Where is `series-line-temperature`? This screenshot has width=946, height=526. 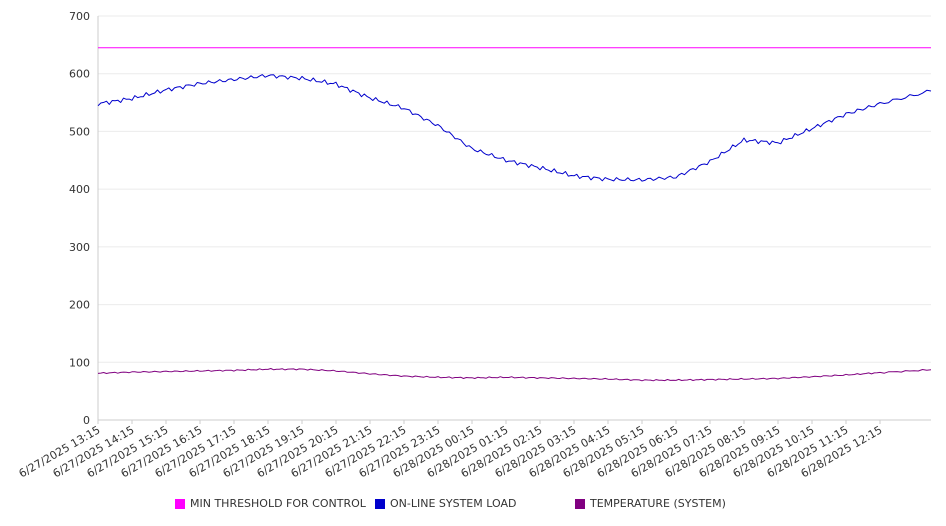
series-line-temperature is located at coordinates (514, 375).